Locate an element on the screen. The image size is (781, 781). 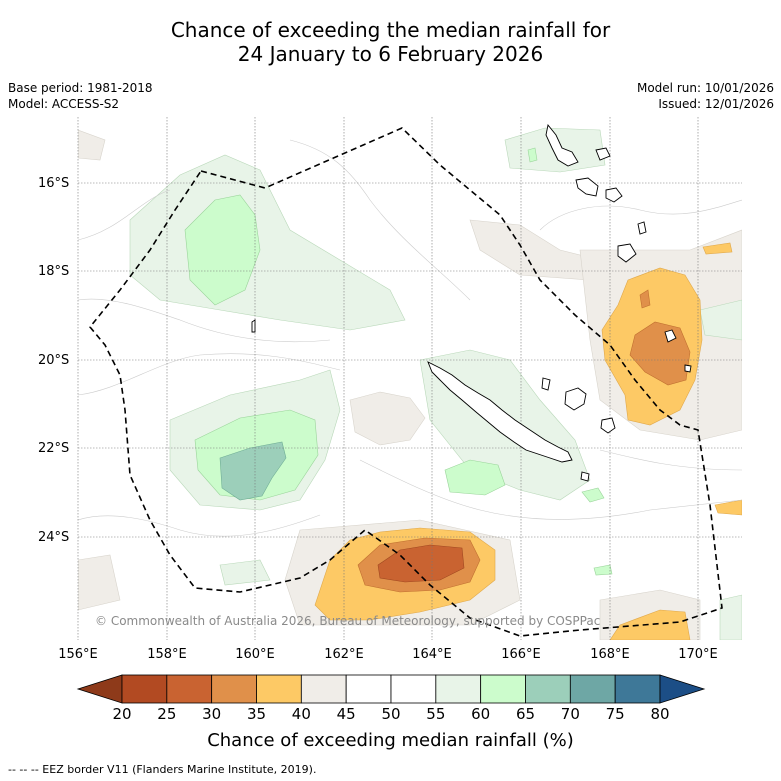
field-35-40-e1 is located at coordinates (717, 248).